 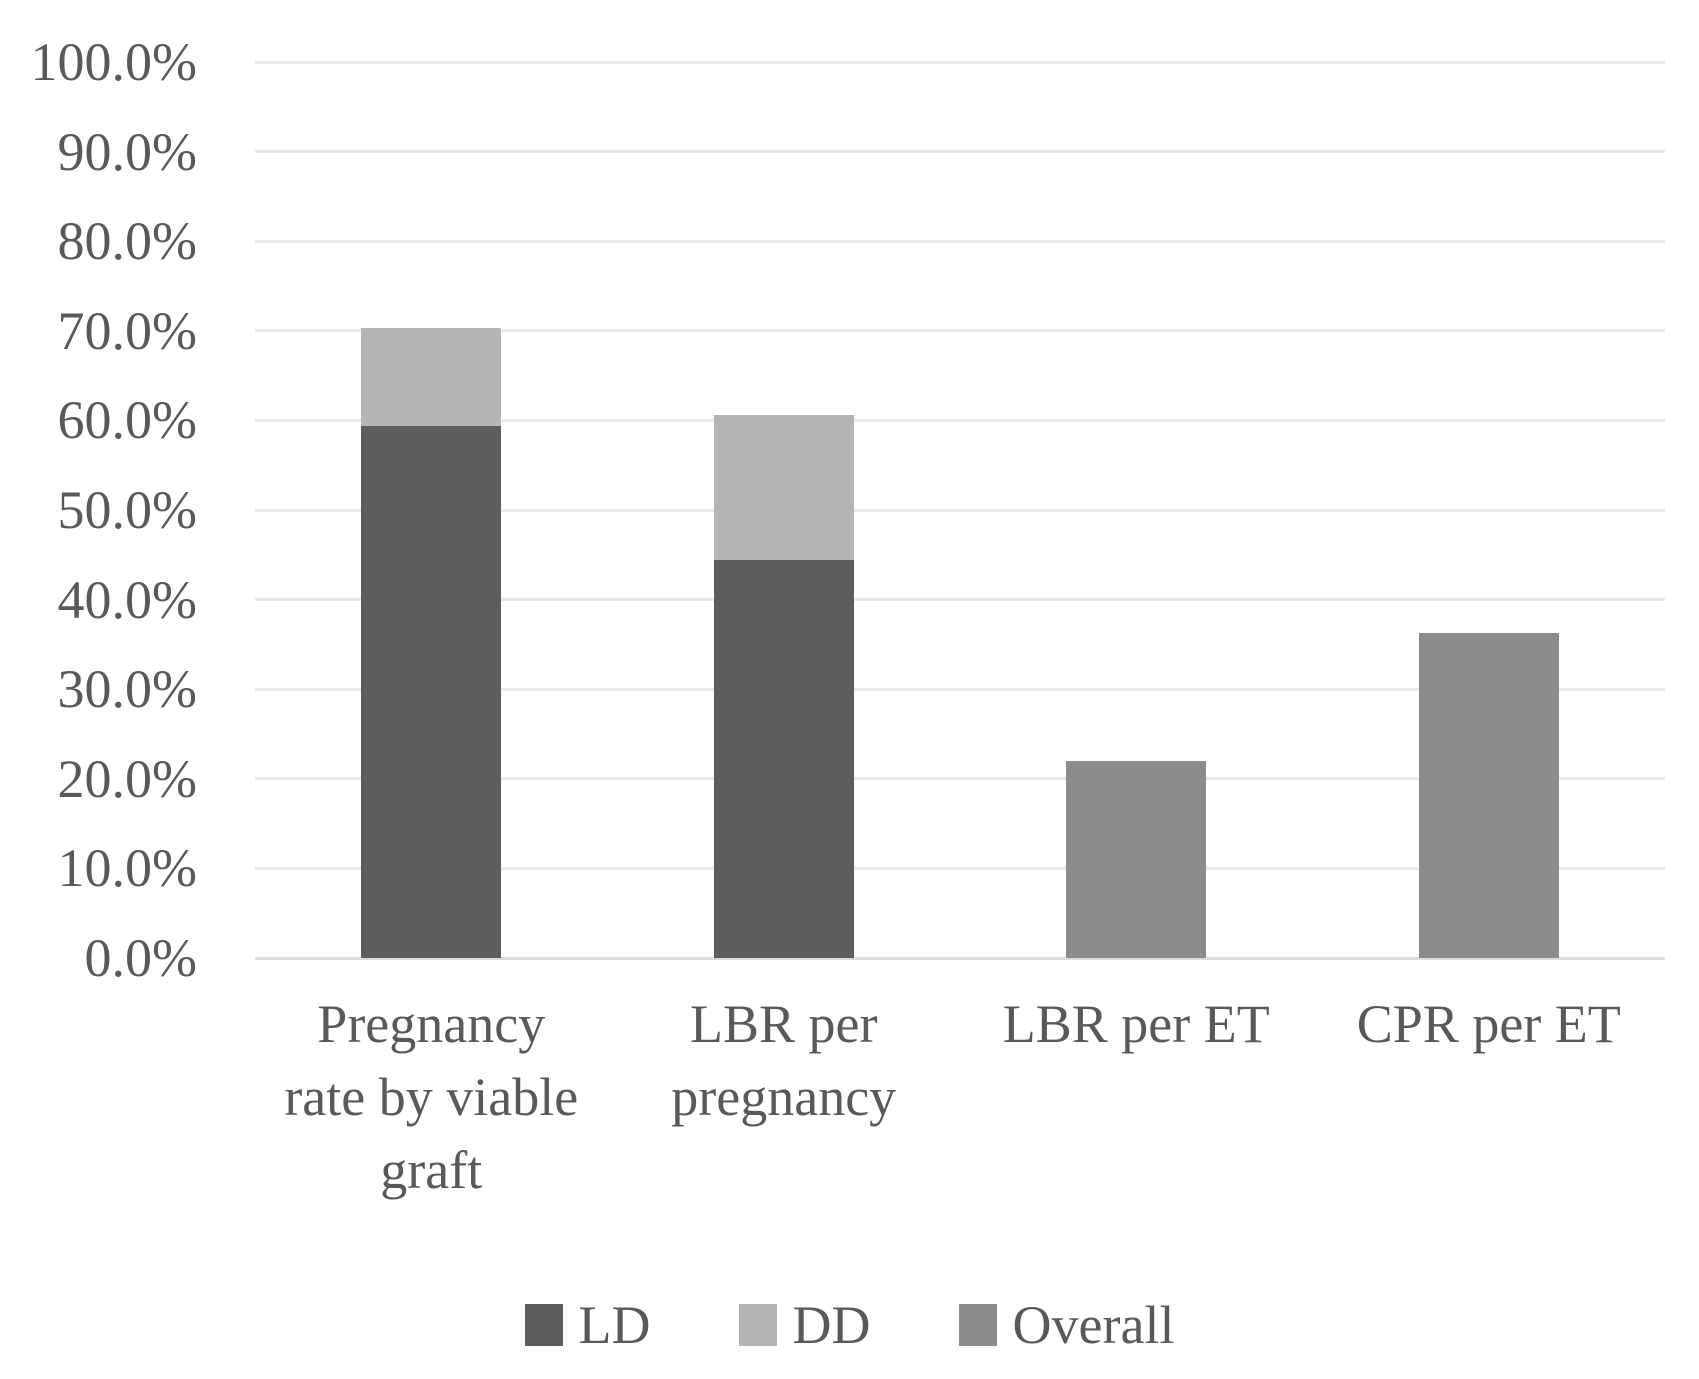 What do you see at coordinates (831, 1325) in the screenshot?
I see `legend-label: DD` at bounding box center [831, 1325].